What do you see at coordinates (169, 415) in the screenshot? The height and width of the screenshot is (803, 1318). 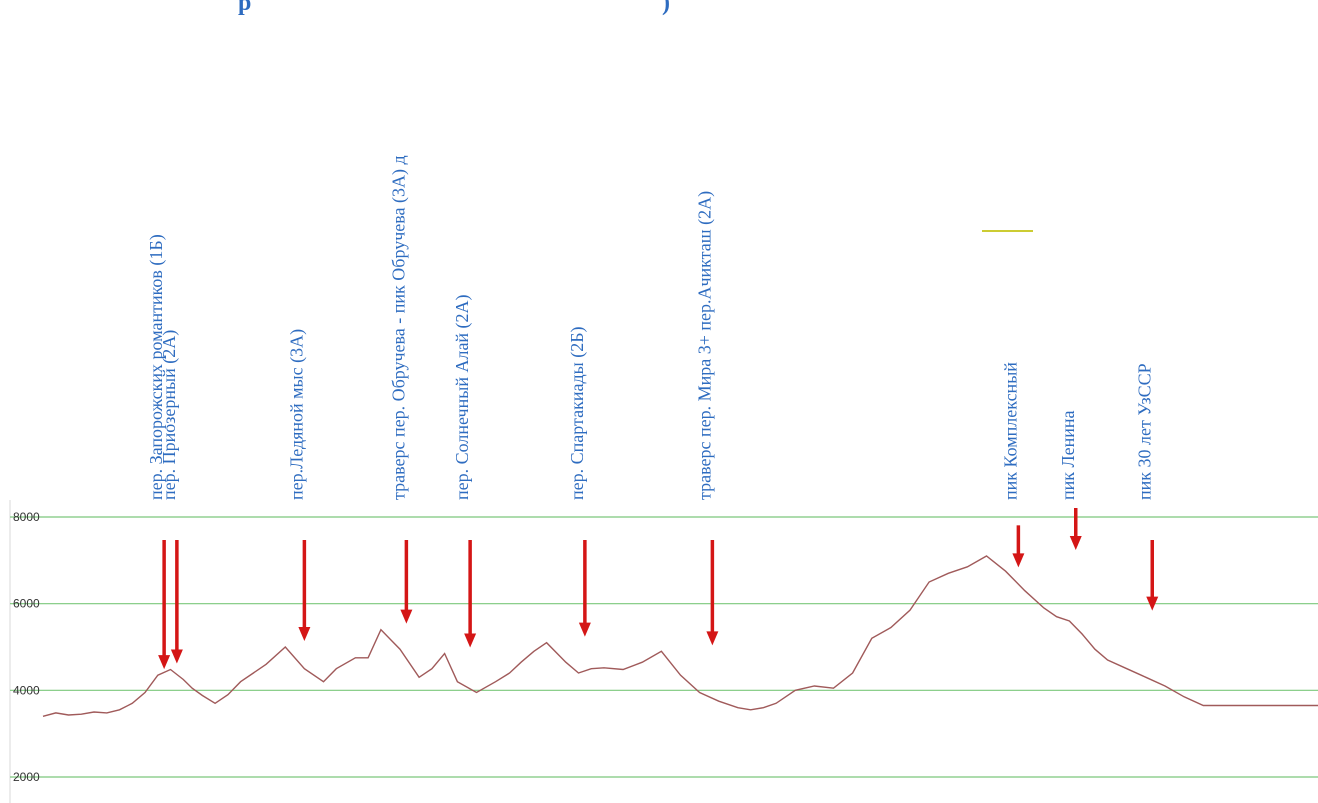 I see `peak-label-1: пер. Приозерный (2А)` at bounding box center [169, 415].